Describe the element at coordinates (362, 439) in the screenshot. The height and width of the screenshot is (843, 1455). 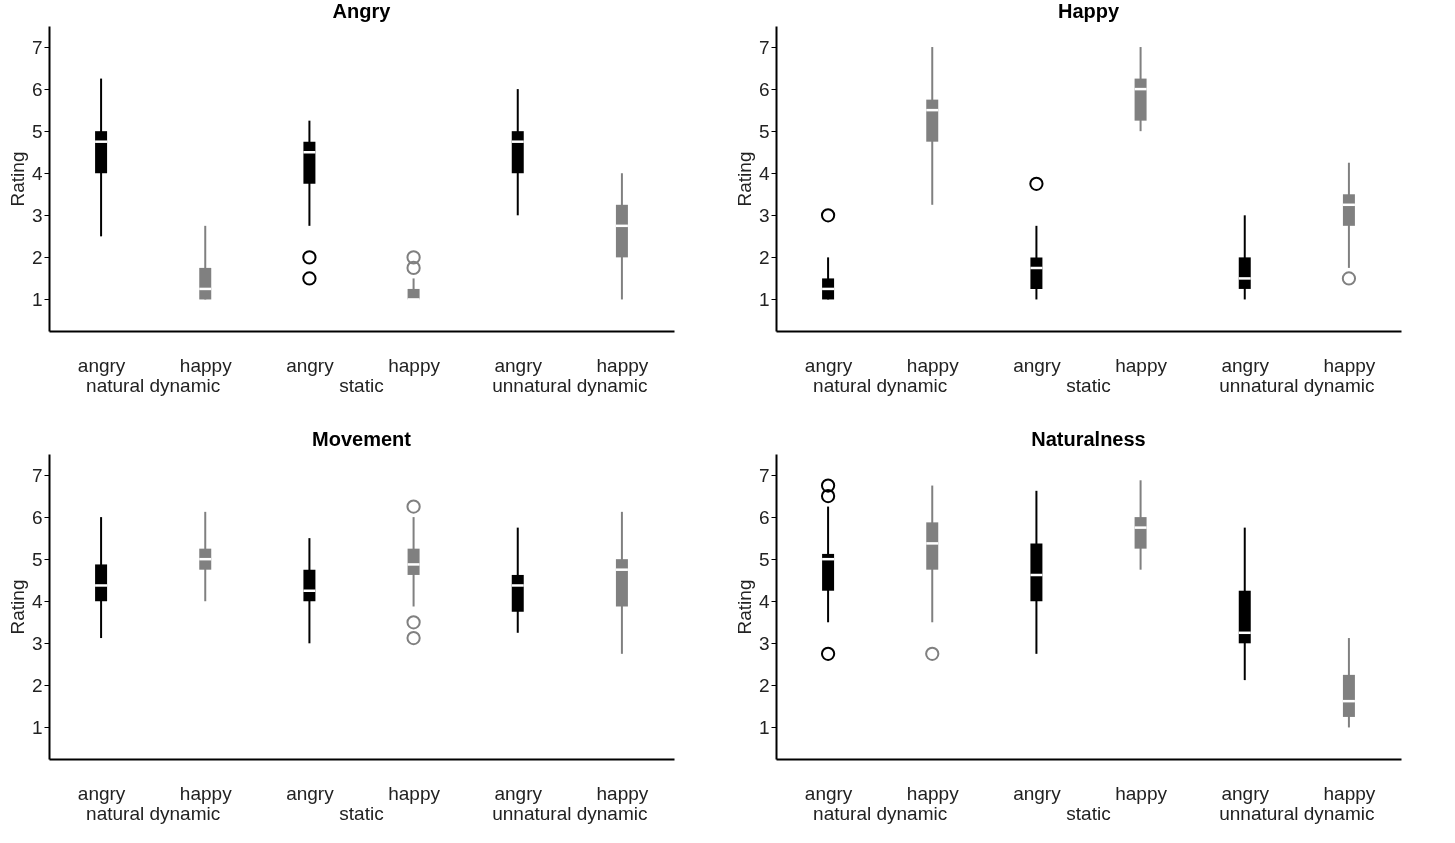
I see `chart-title: Movement` at that location.